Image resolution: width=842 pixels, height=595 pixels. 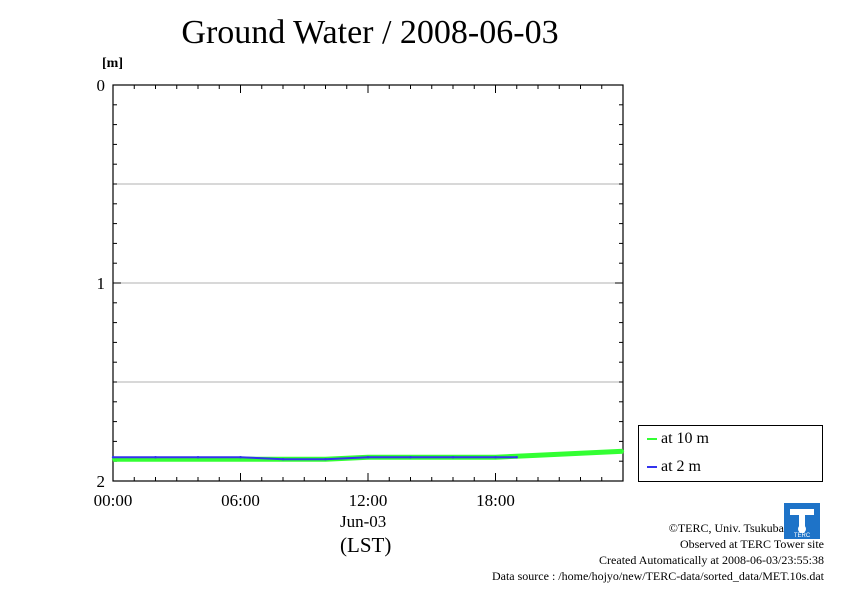 I want to click on x-date-label: Jun-03, so click(x=363, y=521).